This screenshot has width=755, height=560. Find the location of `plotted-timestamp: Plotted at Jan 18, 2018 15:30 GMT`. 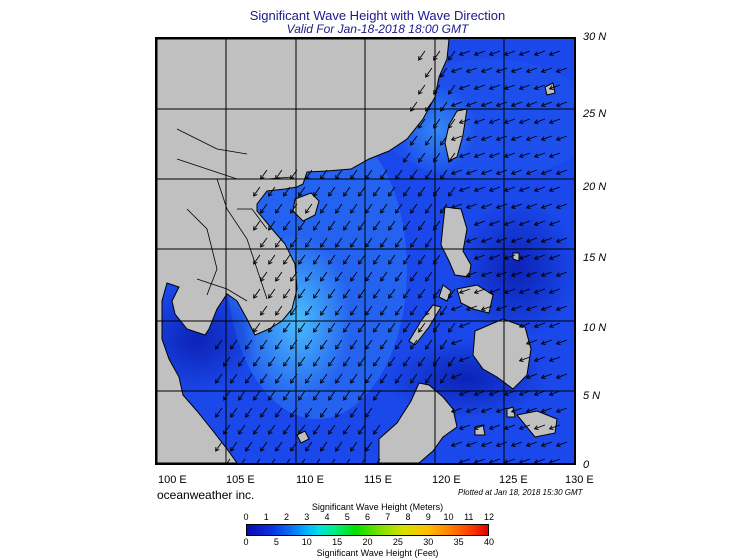

plotted-timestamp: Plotted at Jan 18, 2018 15:30 GMT is located at coordinates (520, 492).